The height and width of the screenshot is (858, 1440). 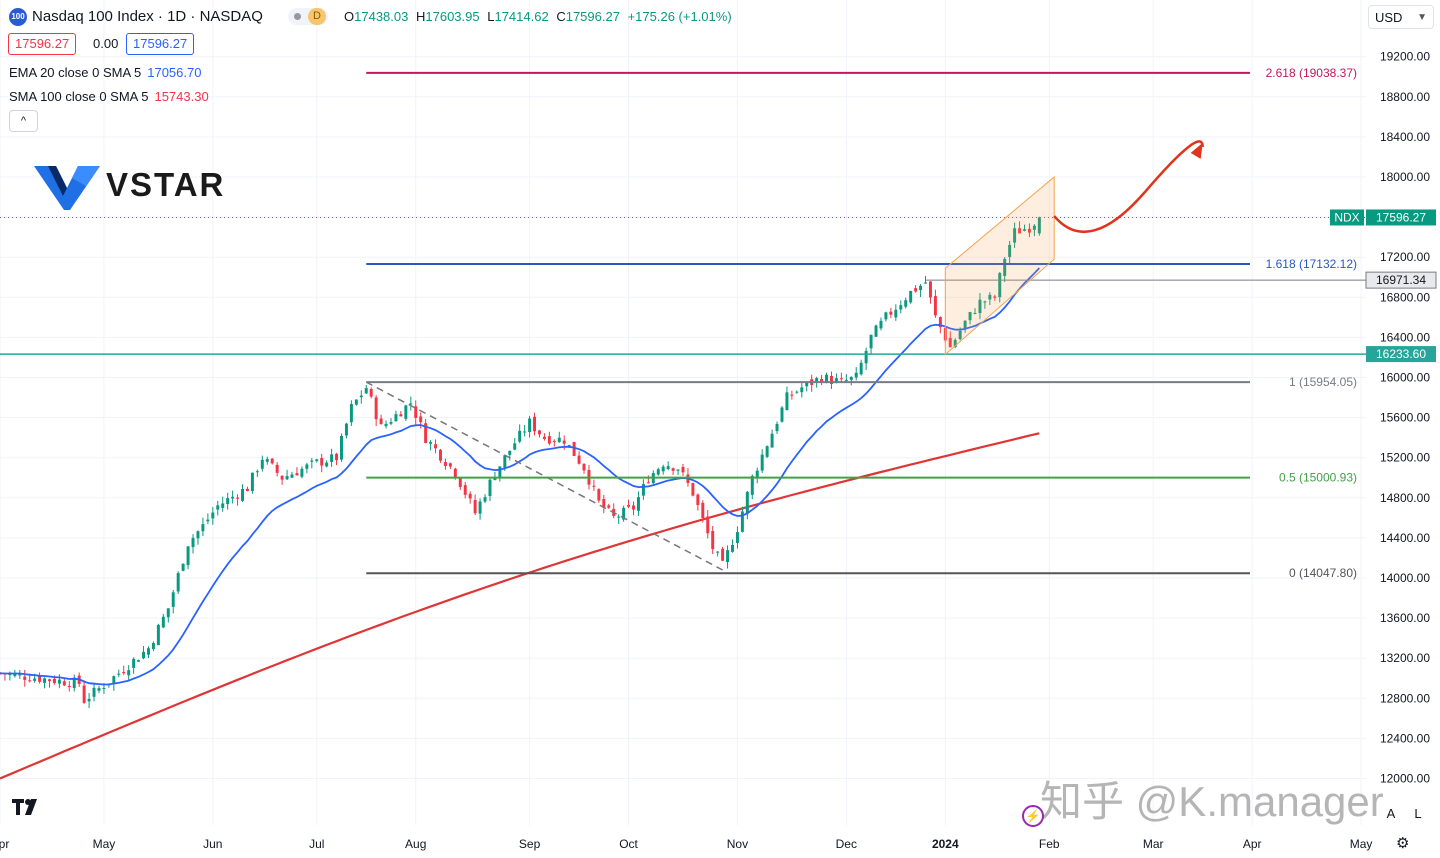 I want to click on sma-legend-label: SMA 100 close 0 SMA 5, so click(x=79, y=96).